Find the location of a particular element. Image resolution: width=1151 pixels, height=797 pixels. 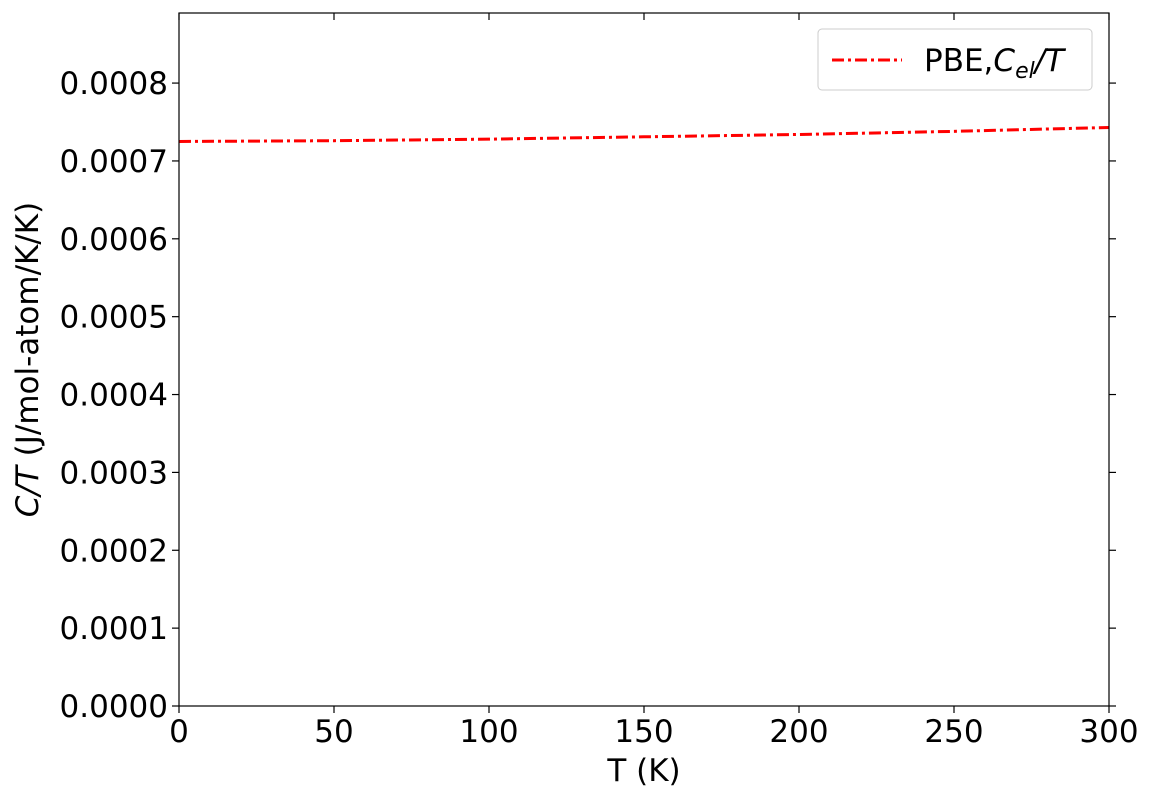

y-axis-label: C/T (J/mol-atom/K/K) is located at coordinates (28, 360).